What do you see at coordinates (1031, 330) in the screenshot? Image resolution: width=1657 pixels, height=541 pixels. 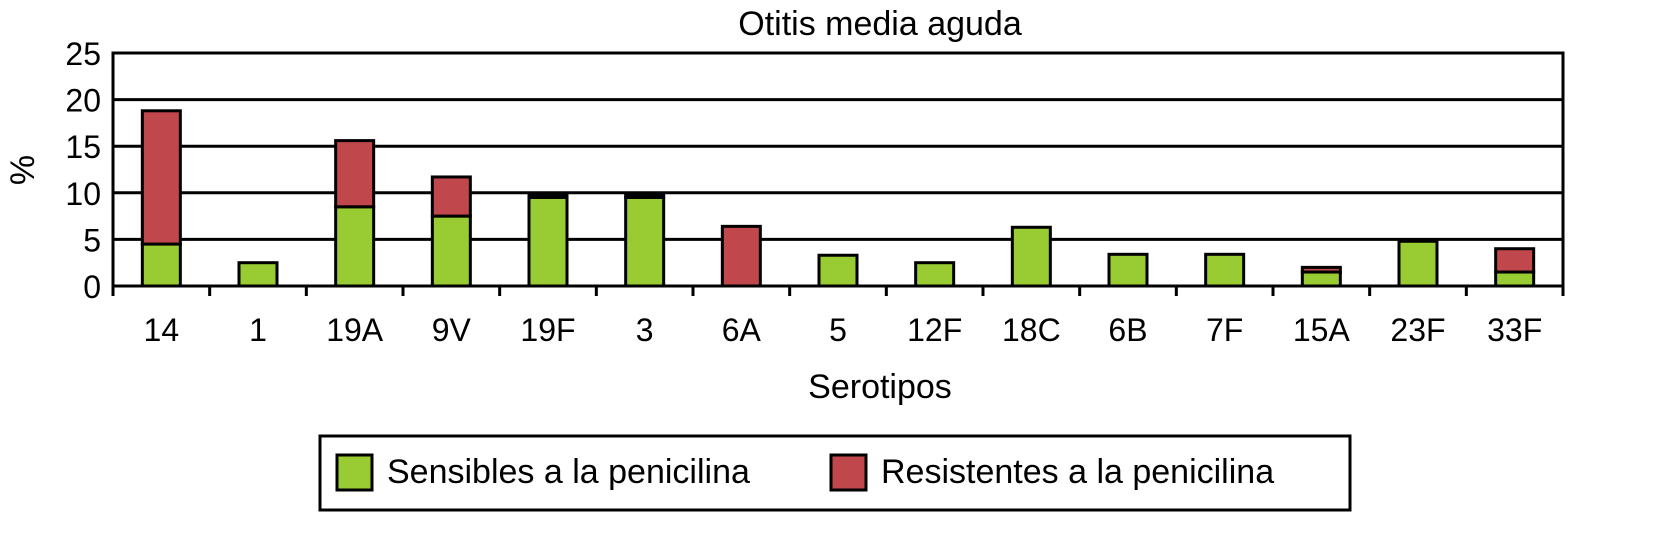 I see `x-tick-label: 18C` at bounding box center [1031, 330].